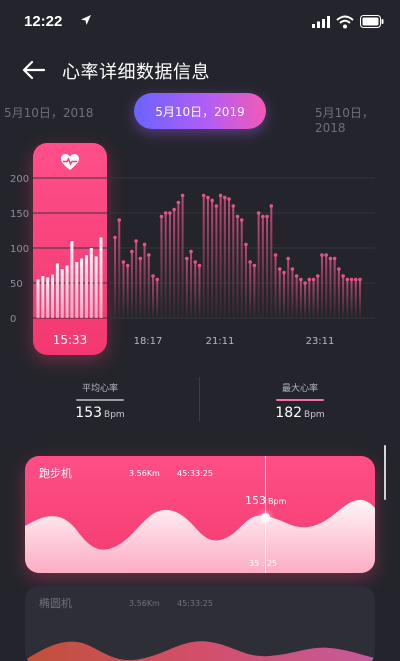  Describe the element at coordinates (200, 536) in the screenshot. I see `activity-wave-chart` at that location.